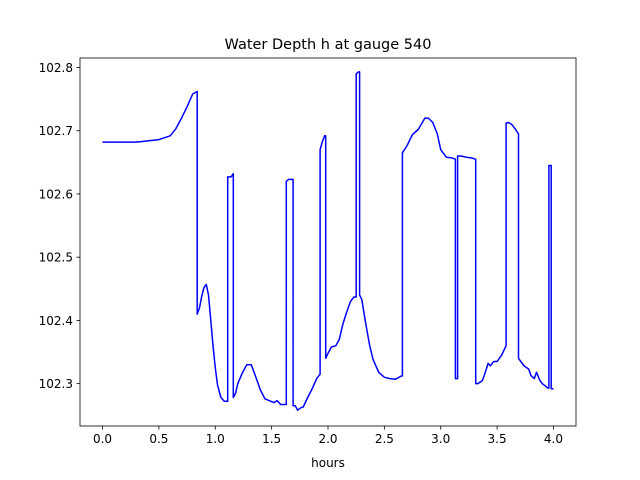  I want to click on x-tick-label: 1.5, so click(271, 439).